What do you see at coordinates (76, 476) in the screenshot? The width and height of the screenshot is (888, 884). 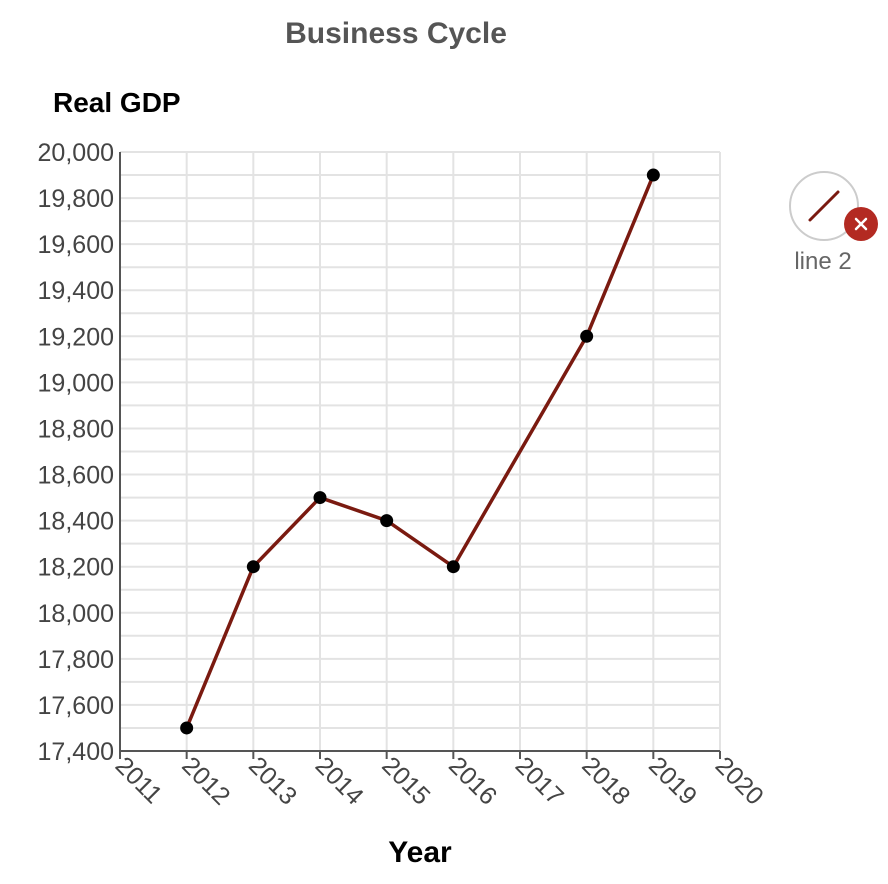 I see `y-tick-label: 18,600` at bounding box center [76, 476].